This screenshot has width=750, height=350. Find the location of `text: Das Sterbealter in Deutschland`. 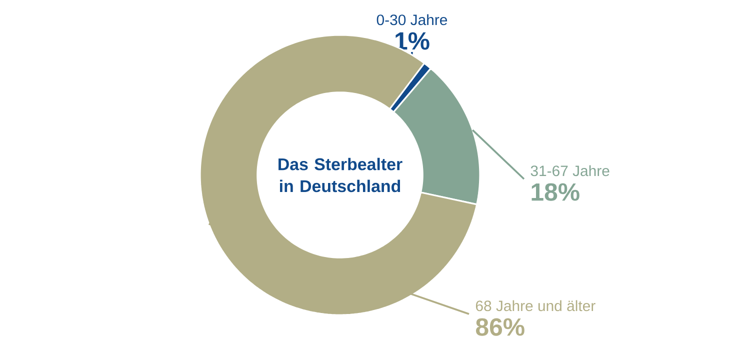

text: Das Sterbealter in Deutschland is located at coordinates (340, 175).